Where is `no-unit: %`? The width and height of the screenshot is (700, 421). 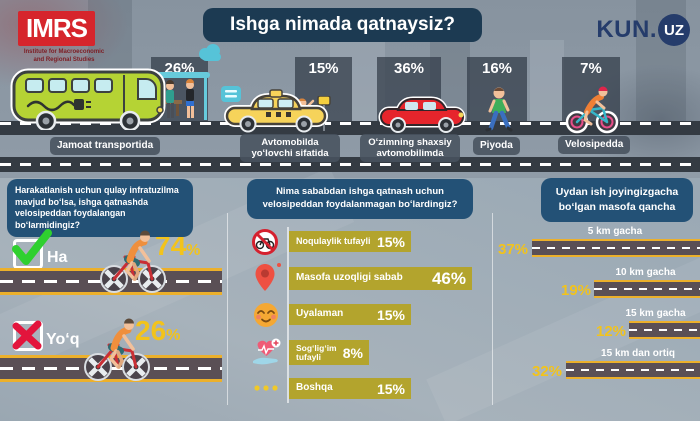 no-unit: % is located at coordinates (173, 335).